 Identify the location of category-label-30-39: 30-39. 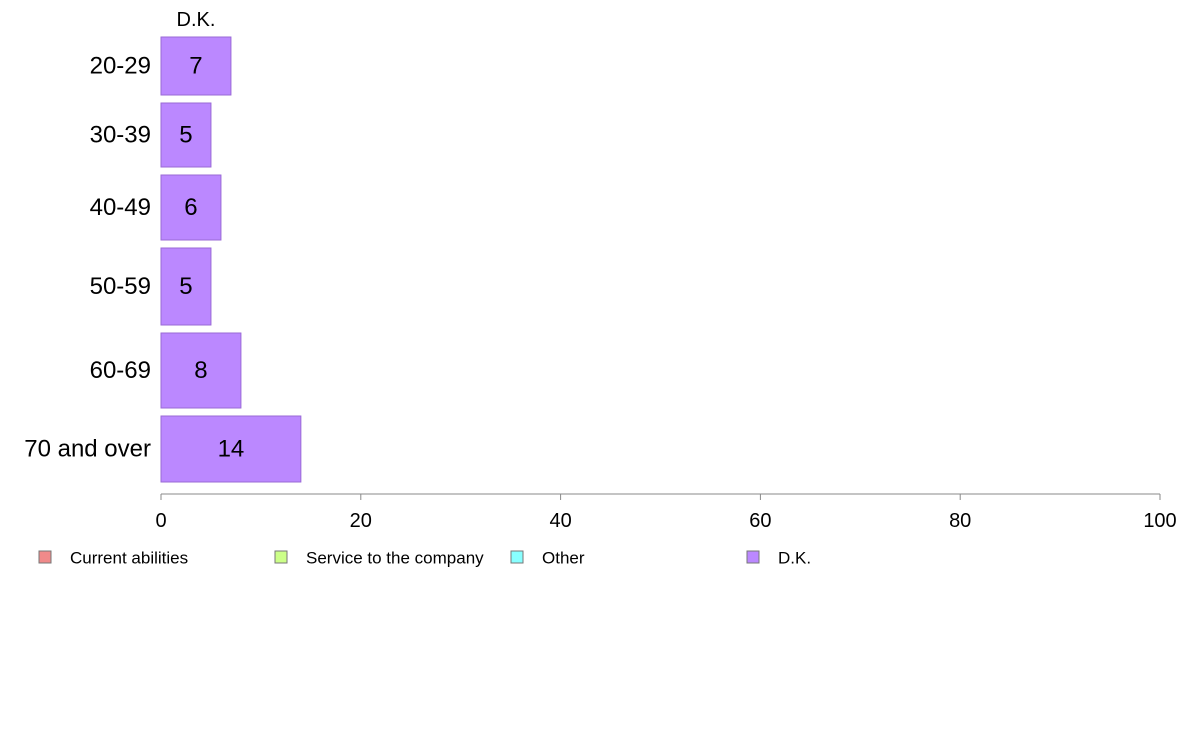
(120, 135).